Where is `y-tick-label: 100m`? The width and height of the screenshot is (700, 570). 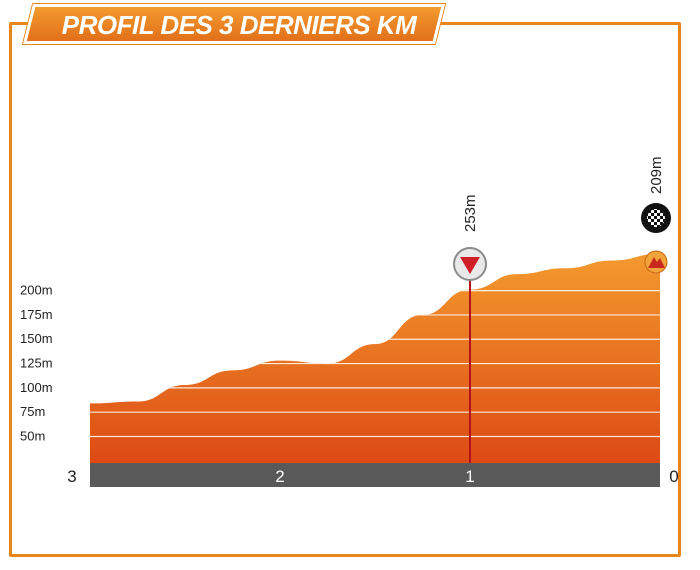
y-tick-label: 100m is located at coordinates (36, 387).